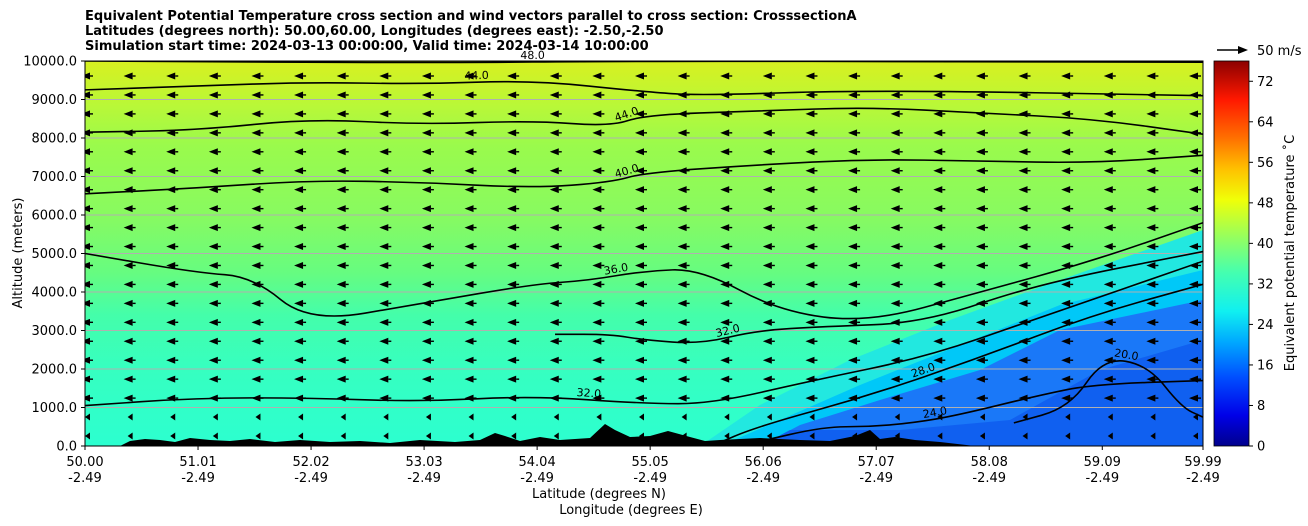 The image size is (1308, 526). I want to click on contour-label: 32.0, so click(727, 331).